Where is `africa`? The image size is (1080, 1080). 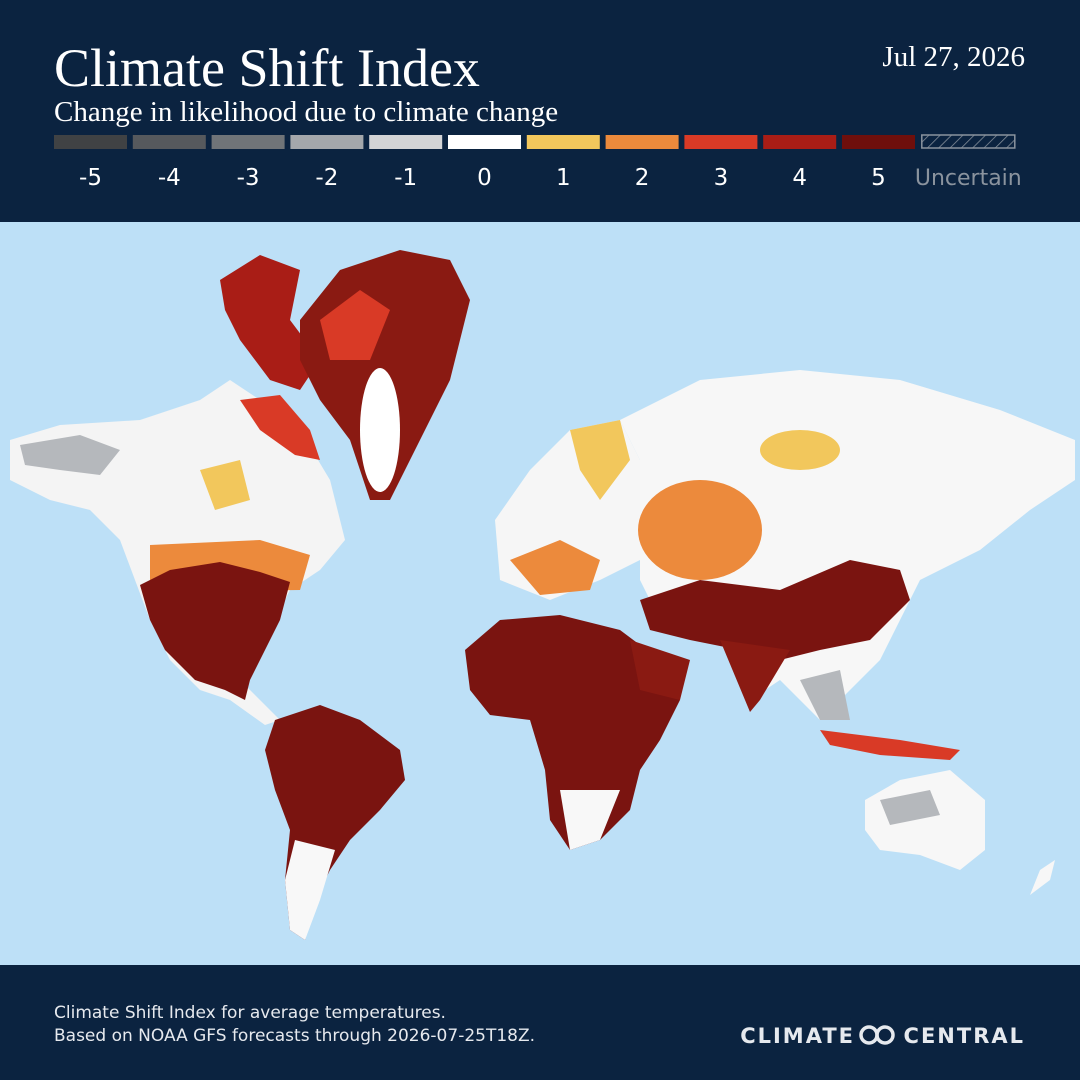
africa is located at coordinates (572, 732).